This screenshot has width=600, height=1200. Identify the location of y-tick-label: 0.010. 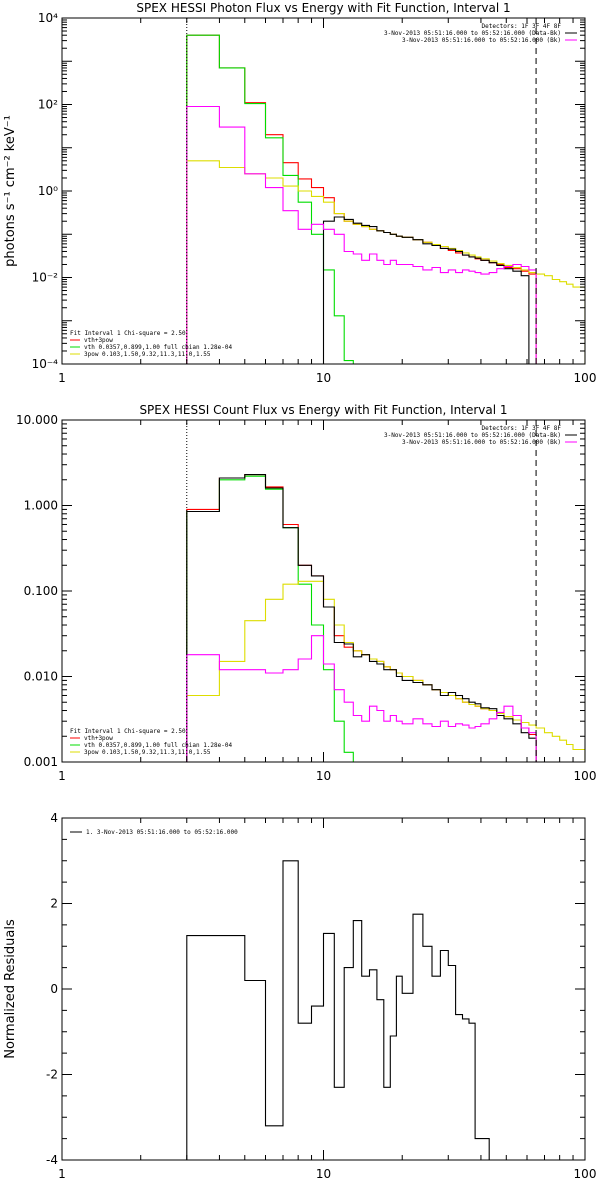
(41, 677).